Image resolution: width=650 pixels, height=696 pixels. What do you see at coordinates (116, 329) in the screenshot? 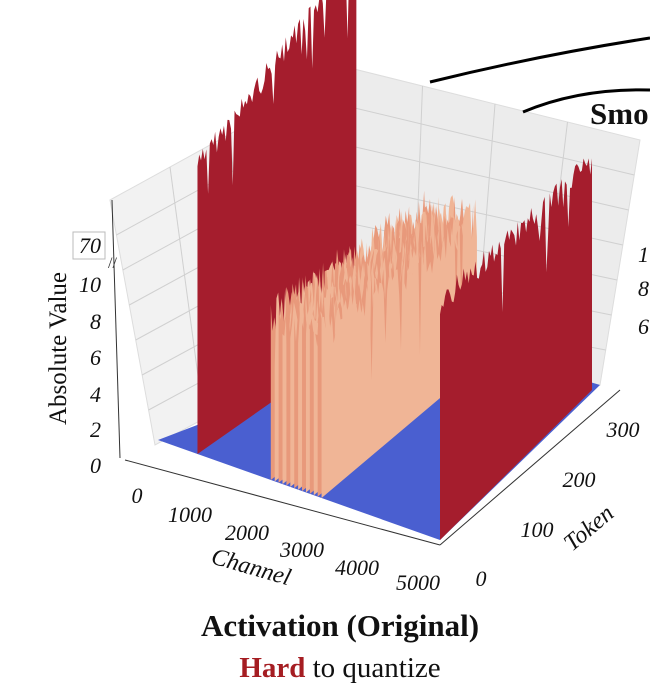
I see `z-axis-line` at bounding box center [116, 329].